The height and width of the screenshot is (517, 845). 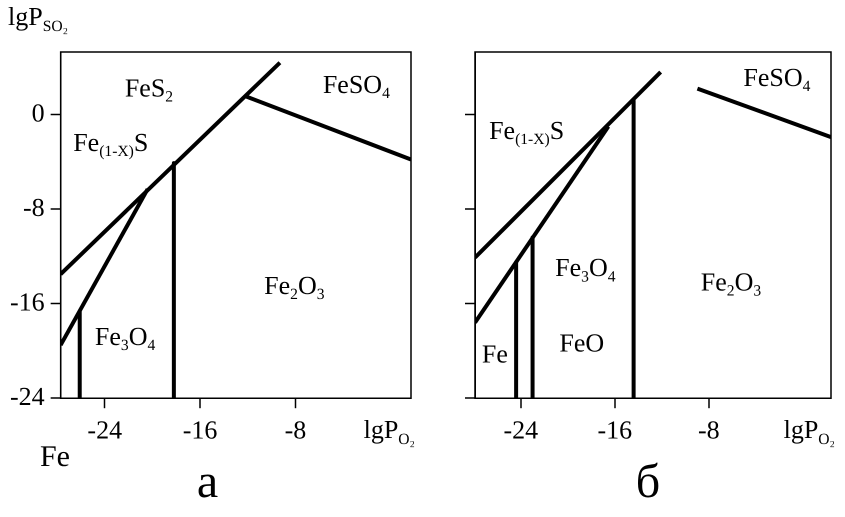 What do you see at coordinates (33, 207) in the screenshot?
I see `y-tick-label: -8` at bounding box center [33, 207].